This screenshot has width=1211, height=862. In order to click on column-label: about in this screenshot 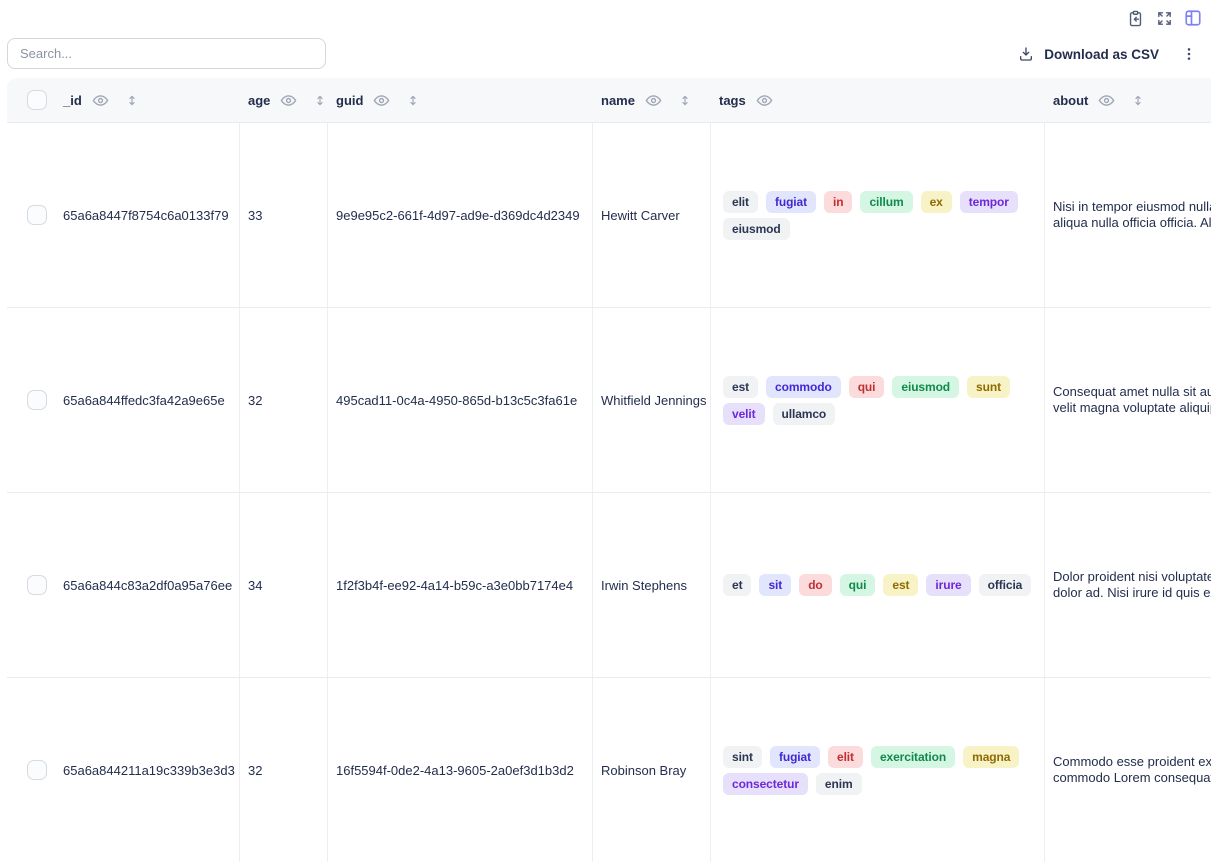, I will do `click(1071, 100)`.